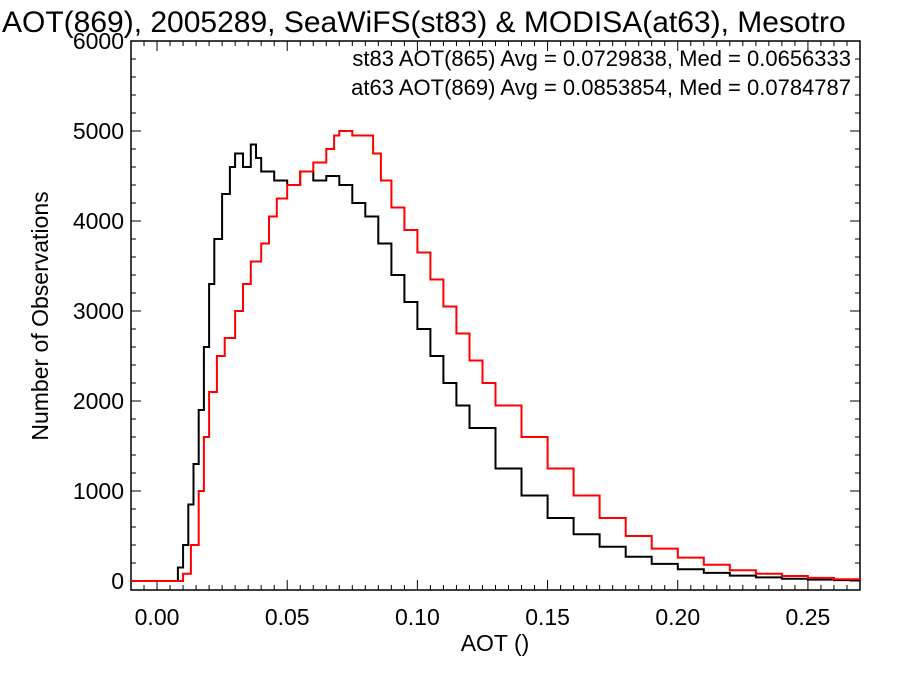 The image size is (900, 675). Describe the element at coordinates (677, 617) in the screenshot. I see `x-tick-label: 0.20` at that location.